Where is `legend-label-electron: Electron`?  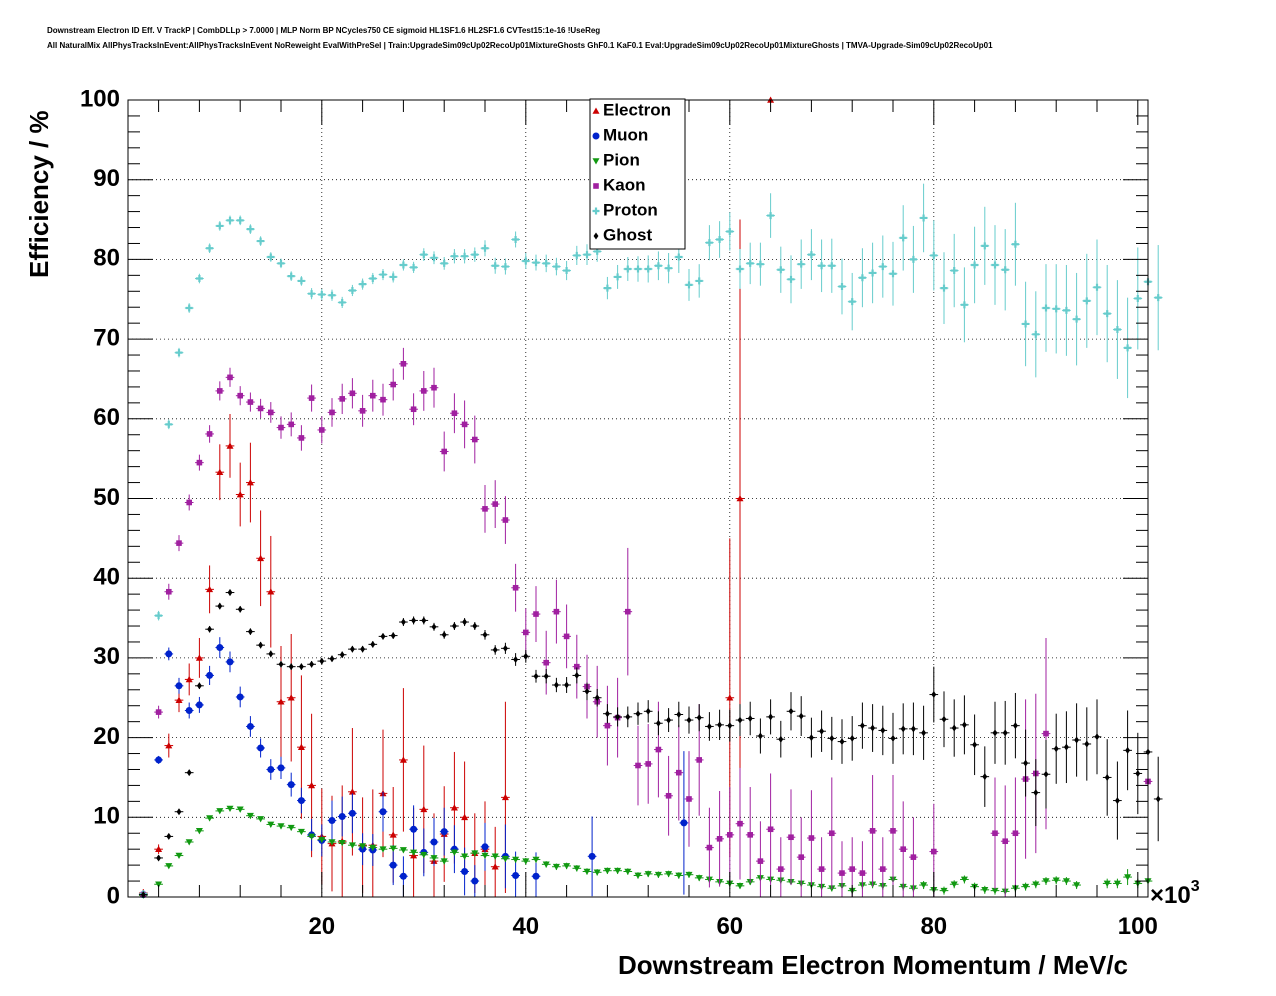
legend-label-electron: Electron is located at coordinates (637, 109).